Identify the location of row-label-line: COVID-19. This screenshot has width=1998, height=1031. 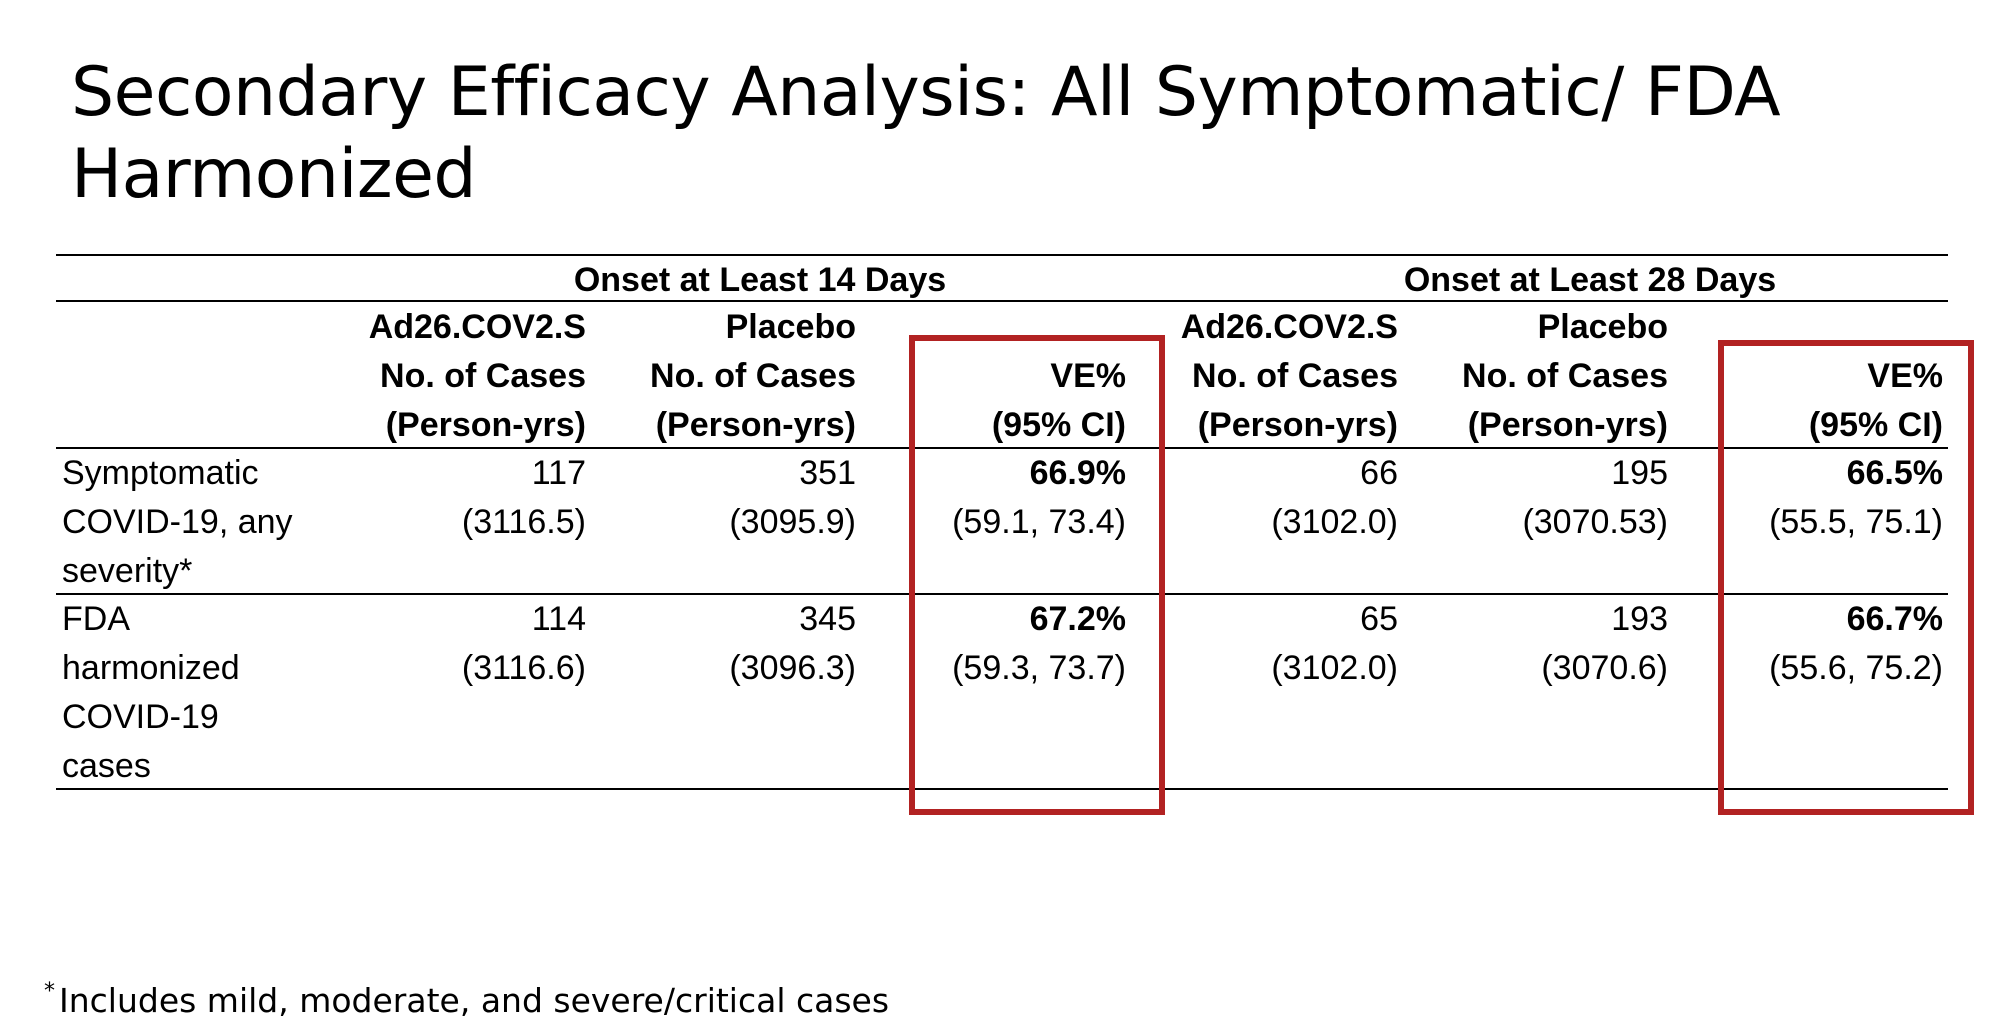
(140, 717).